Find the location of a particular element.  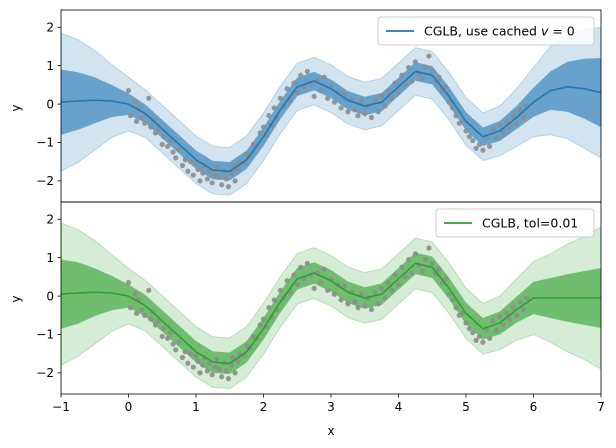

x-tick-label: 1 is located at coordinates (196, 407).